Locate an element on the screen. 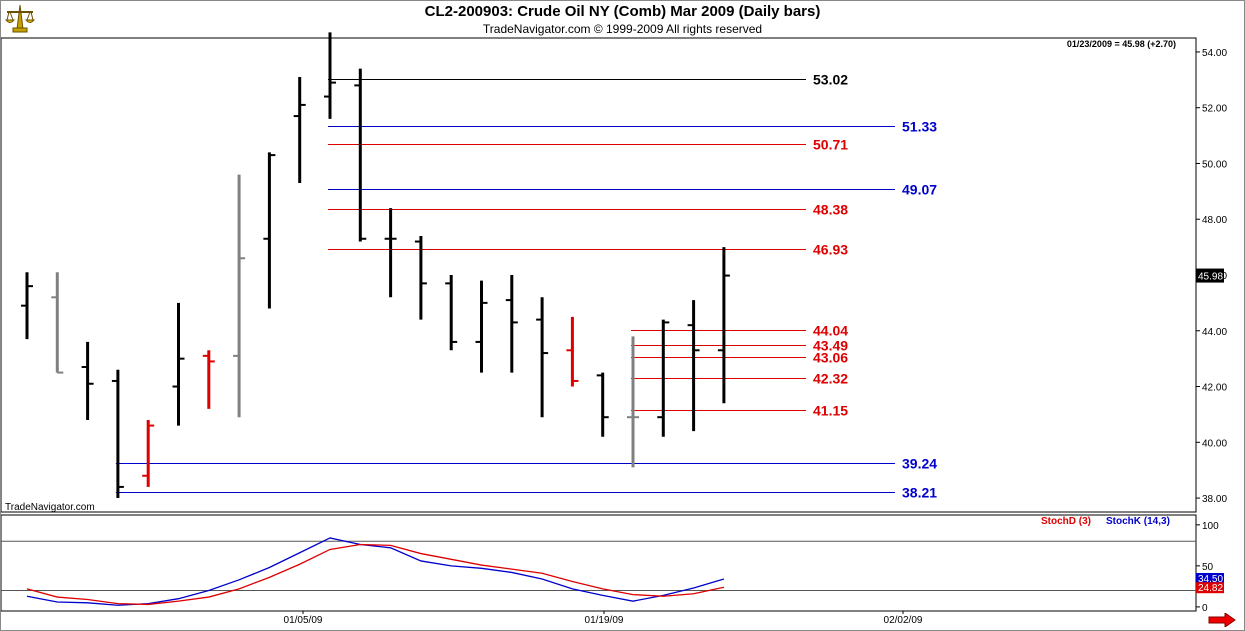 Image resolution: width=1245 pixels, height=631 pixels. stoch-line-d is located at coordinates (375, 574).